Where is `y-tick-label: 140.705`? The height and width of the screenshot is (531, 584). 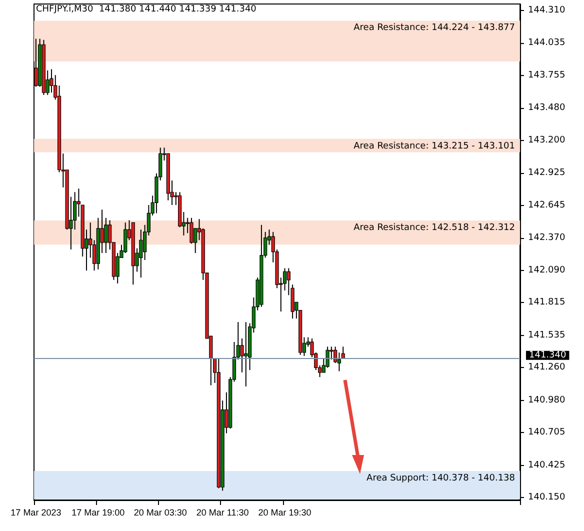
y-tick-label: 140.705 is located at coordinates (547, 433).